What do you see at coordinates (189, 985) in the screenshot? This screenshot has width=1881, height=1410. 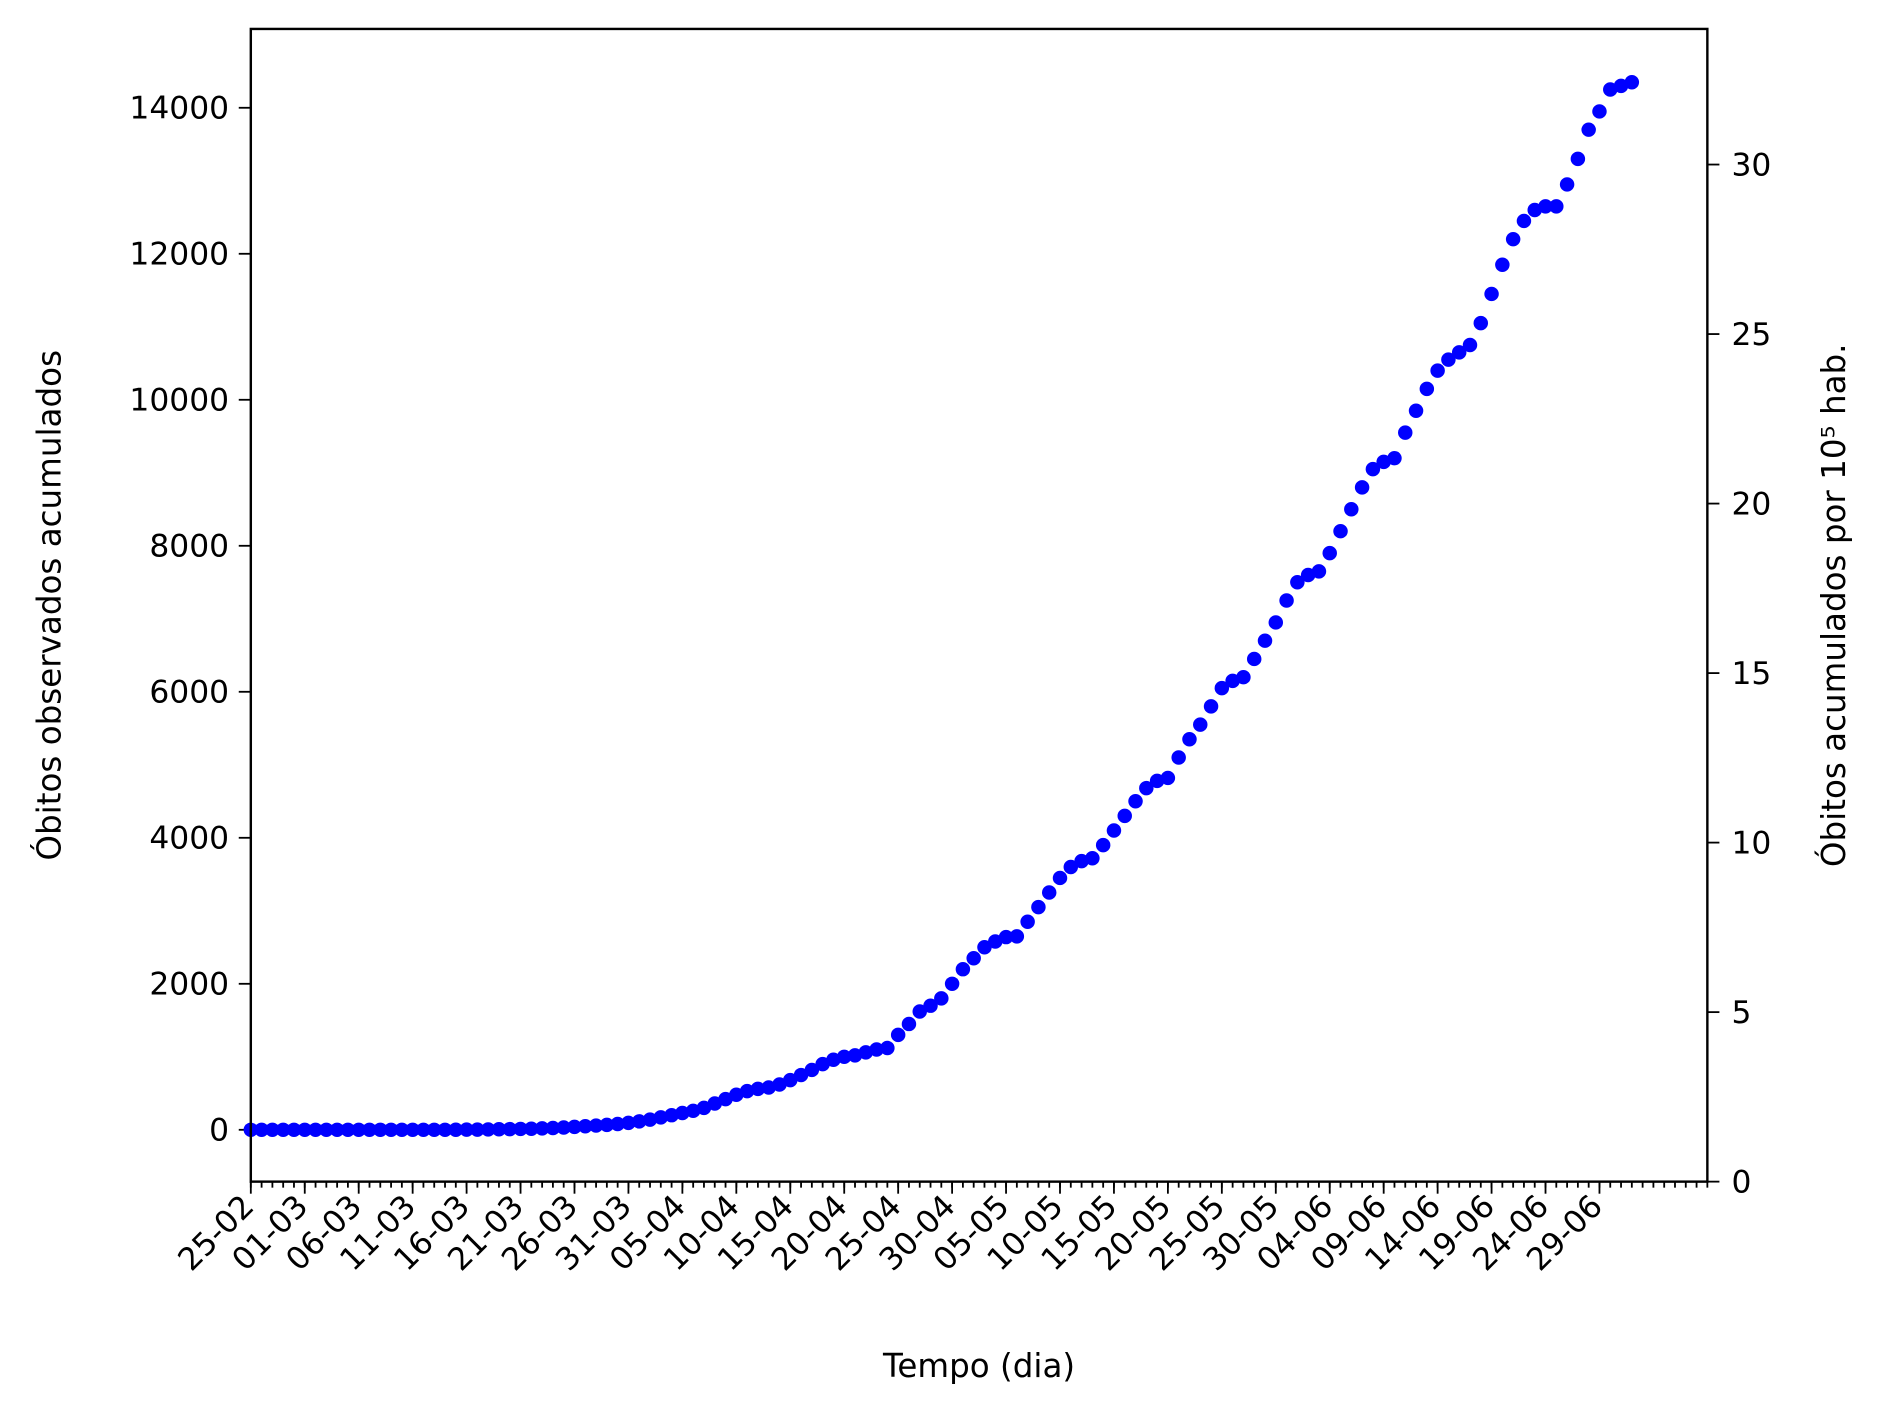 I see `y-tick-label: 2000` at bounding box center [189, 985].